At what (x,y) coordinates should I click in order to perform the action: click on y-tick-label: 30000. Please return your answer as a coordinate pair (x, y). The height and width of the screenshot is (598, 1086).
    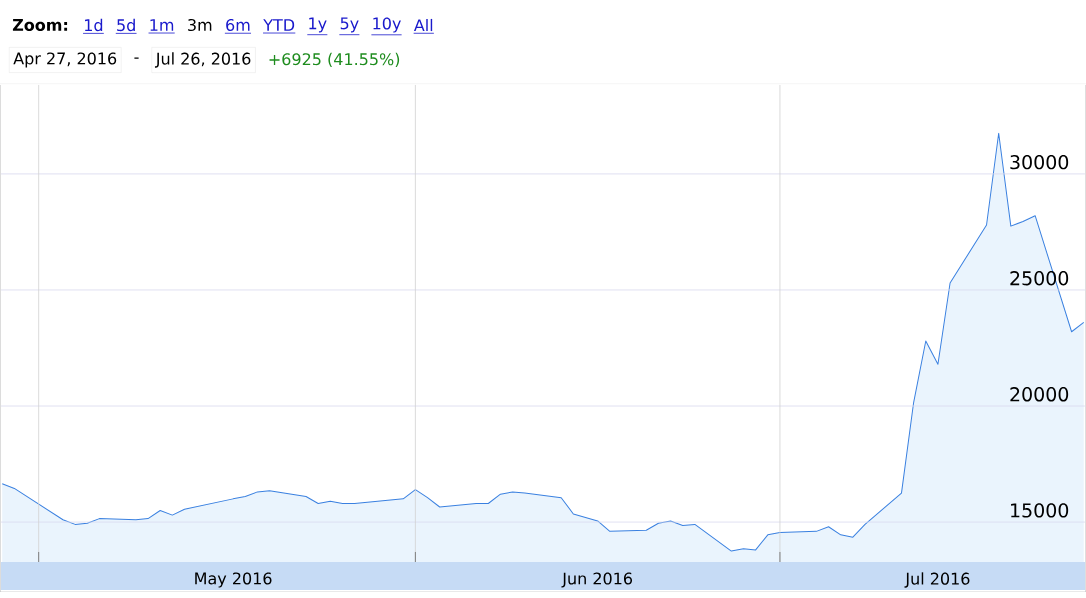
    Looking at the image, I should click on (1039, 162).